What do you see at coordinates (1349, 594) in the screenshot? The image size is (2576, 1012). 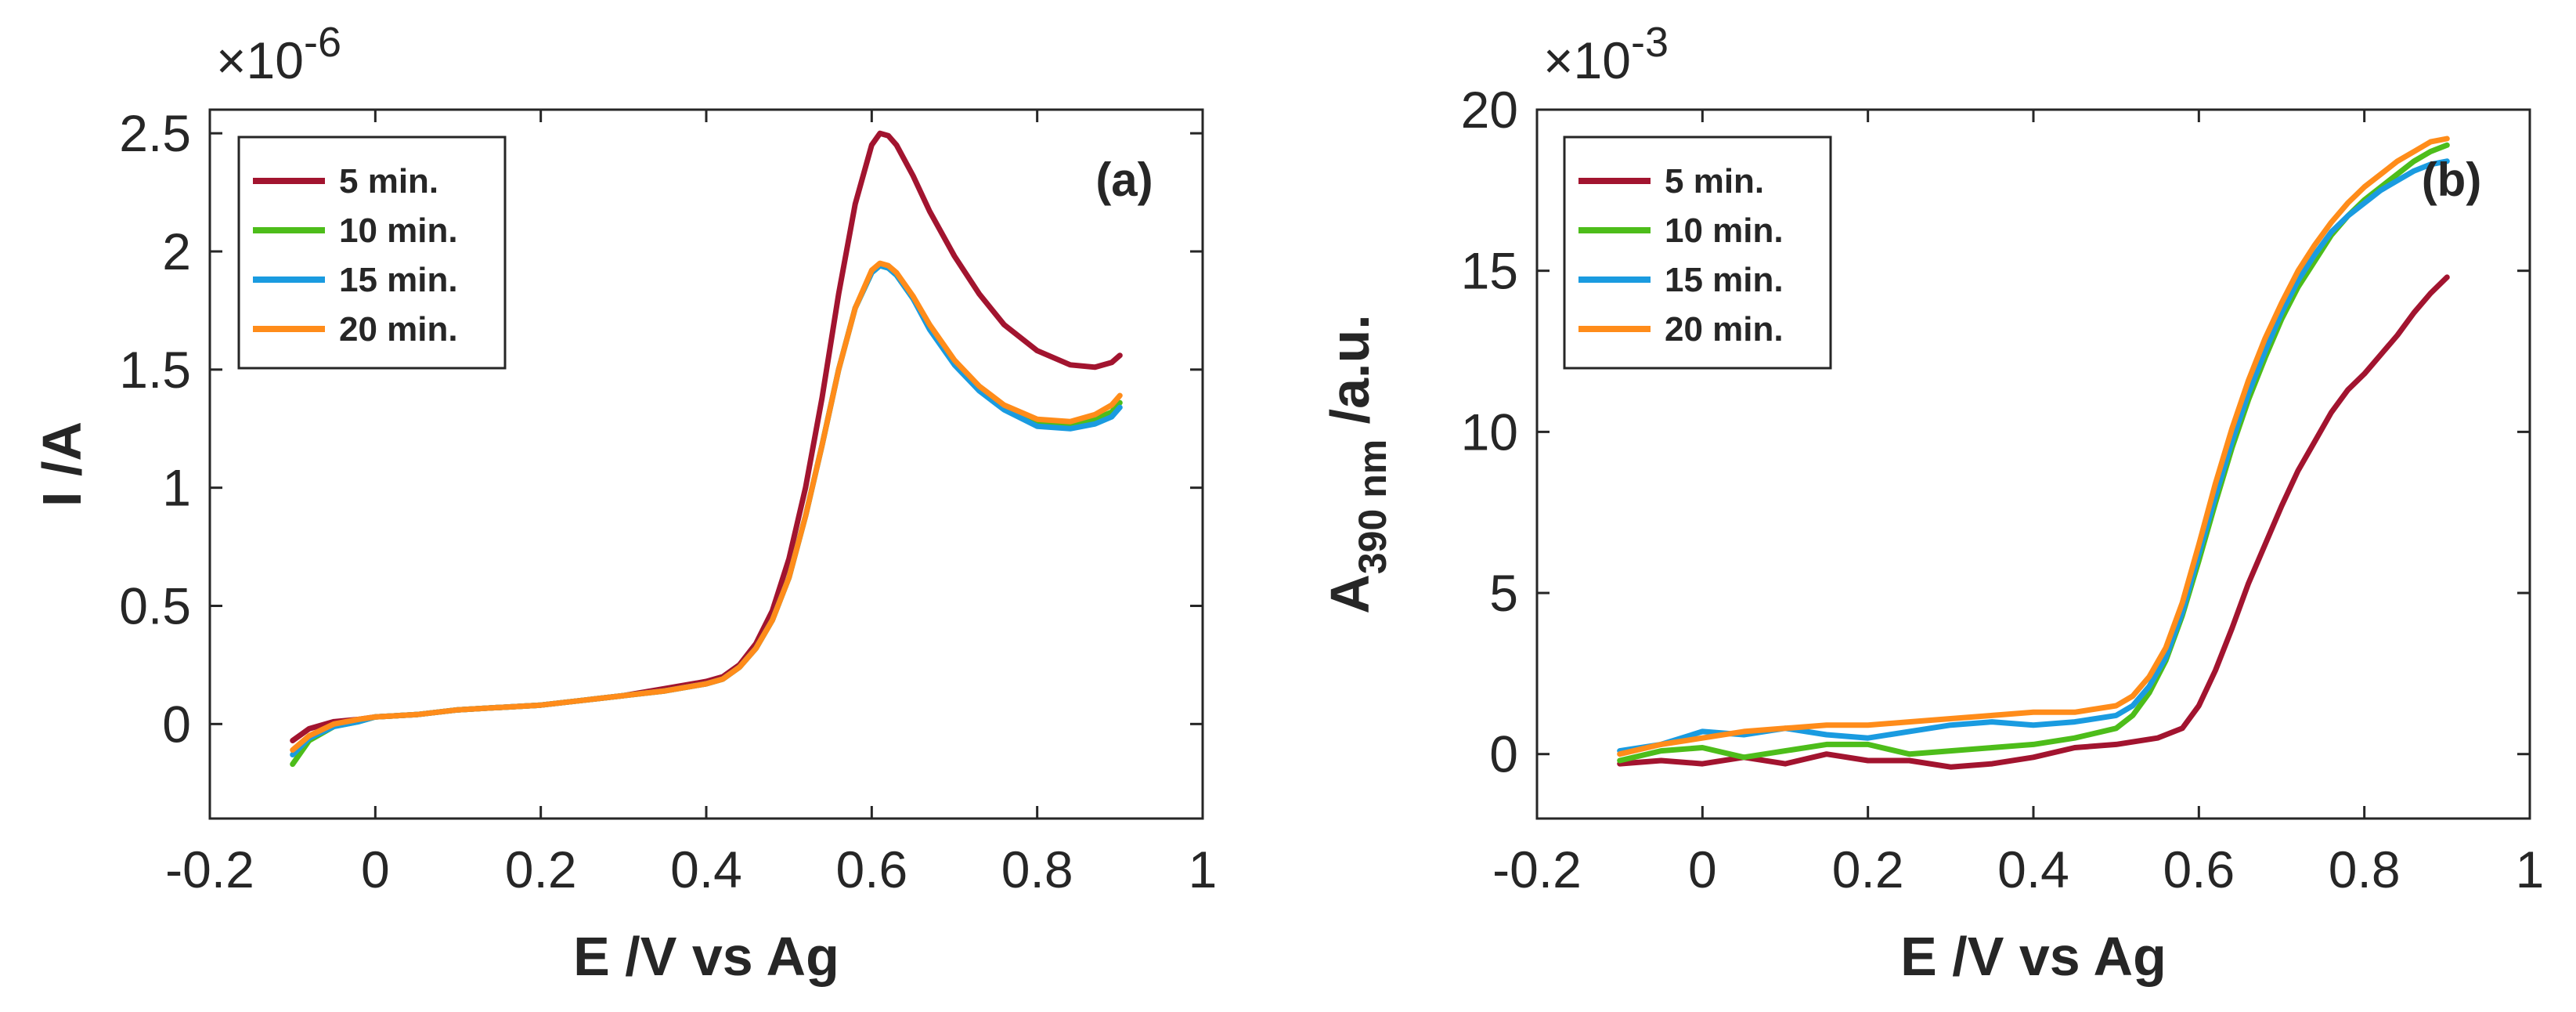 I see `y-axis-label-main: A` at bounding box center [1349, 594].